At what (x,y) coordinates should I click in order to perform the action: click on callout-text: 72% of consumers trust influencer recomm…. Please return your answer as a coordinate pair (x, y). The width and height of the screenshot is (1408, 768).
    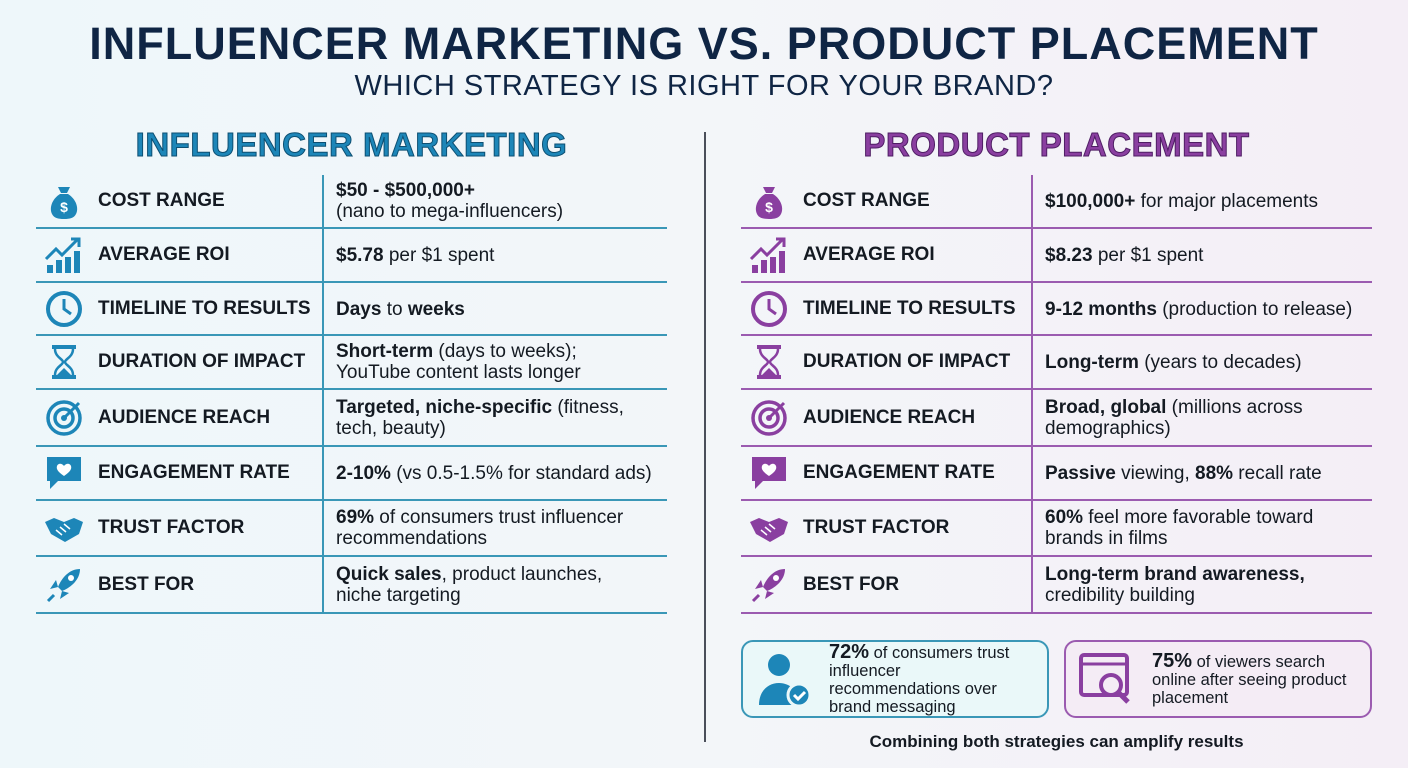
    Looking at the image, I should click on (932, 678).